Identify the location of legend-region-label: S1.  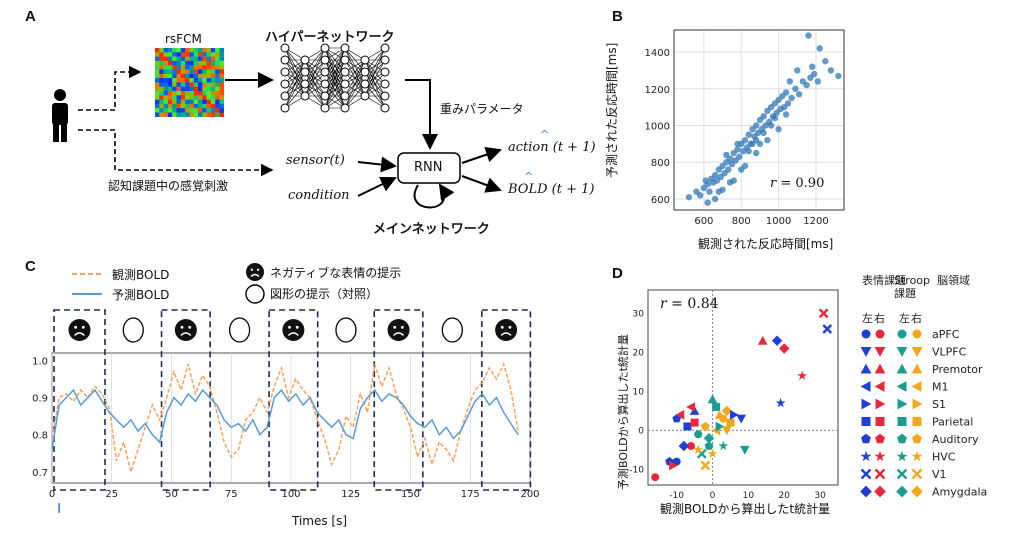
(939, 404).